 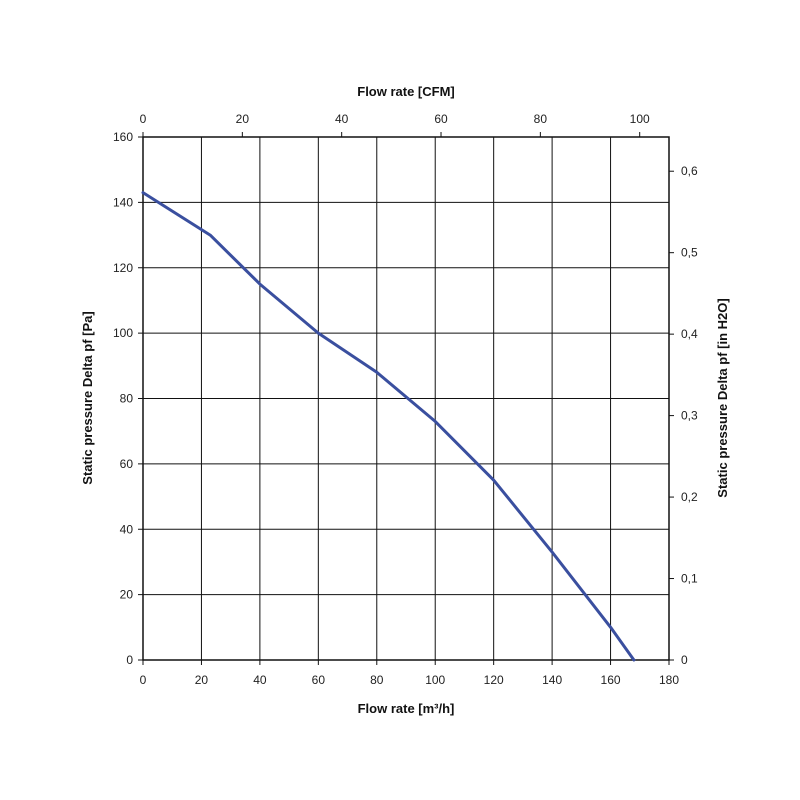 I want to click on x-tick-label-bottom: 180, so click(x=669, y=680).